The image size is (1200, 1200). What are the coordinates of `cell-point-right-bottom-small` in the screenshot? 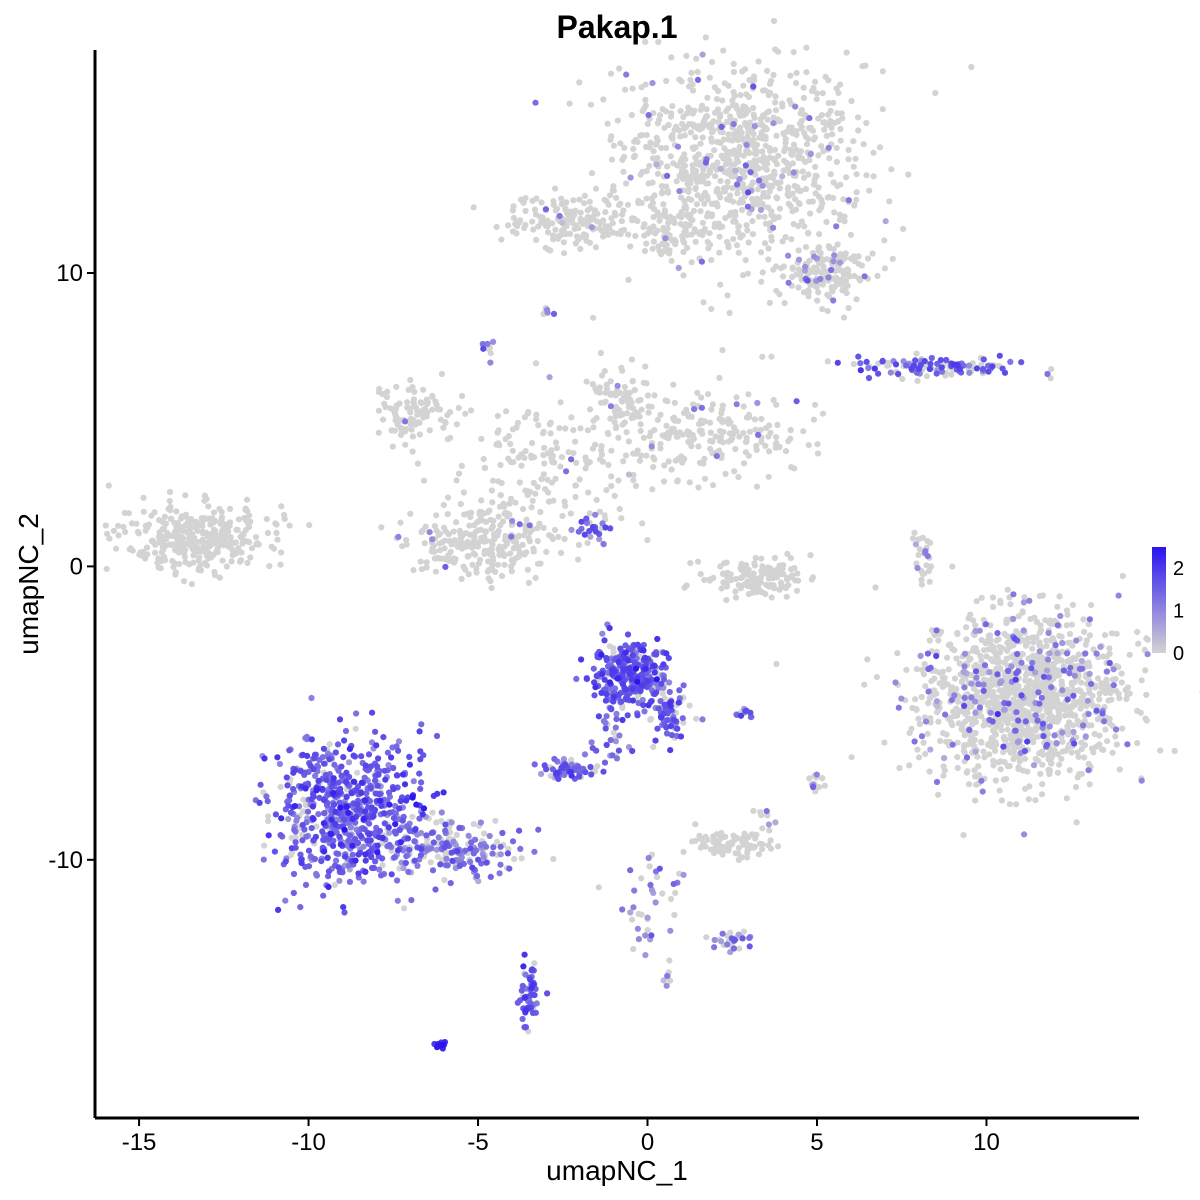 It's located at (813, 787).